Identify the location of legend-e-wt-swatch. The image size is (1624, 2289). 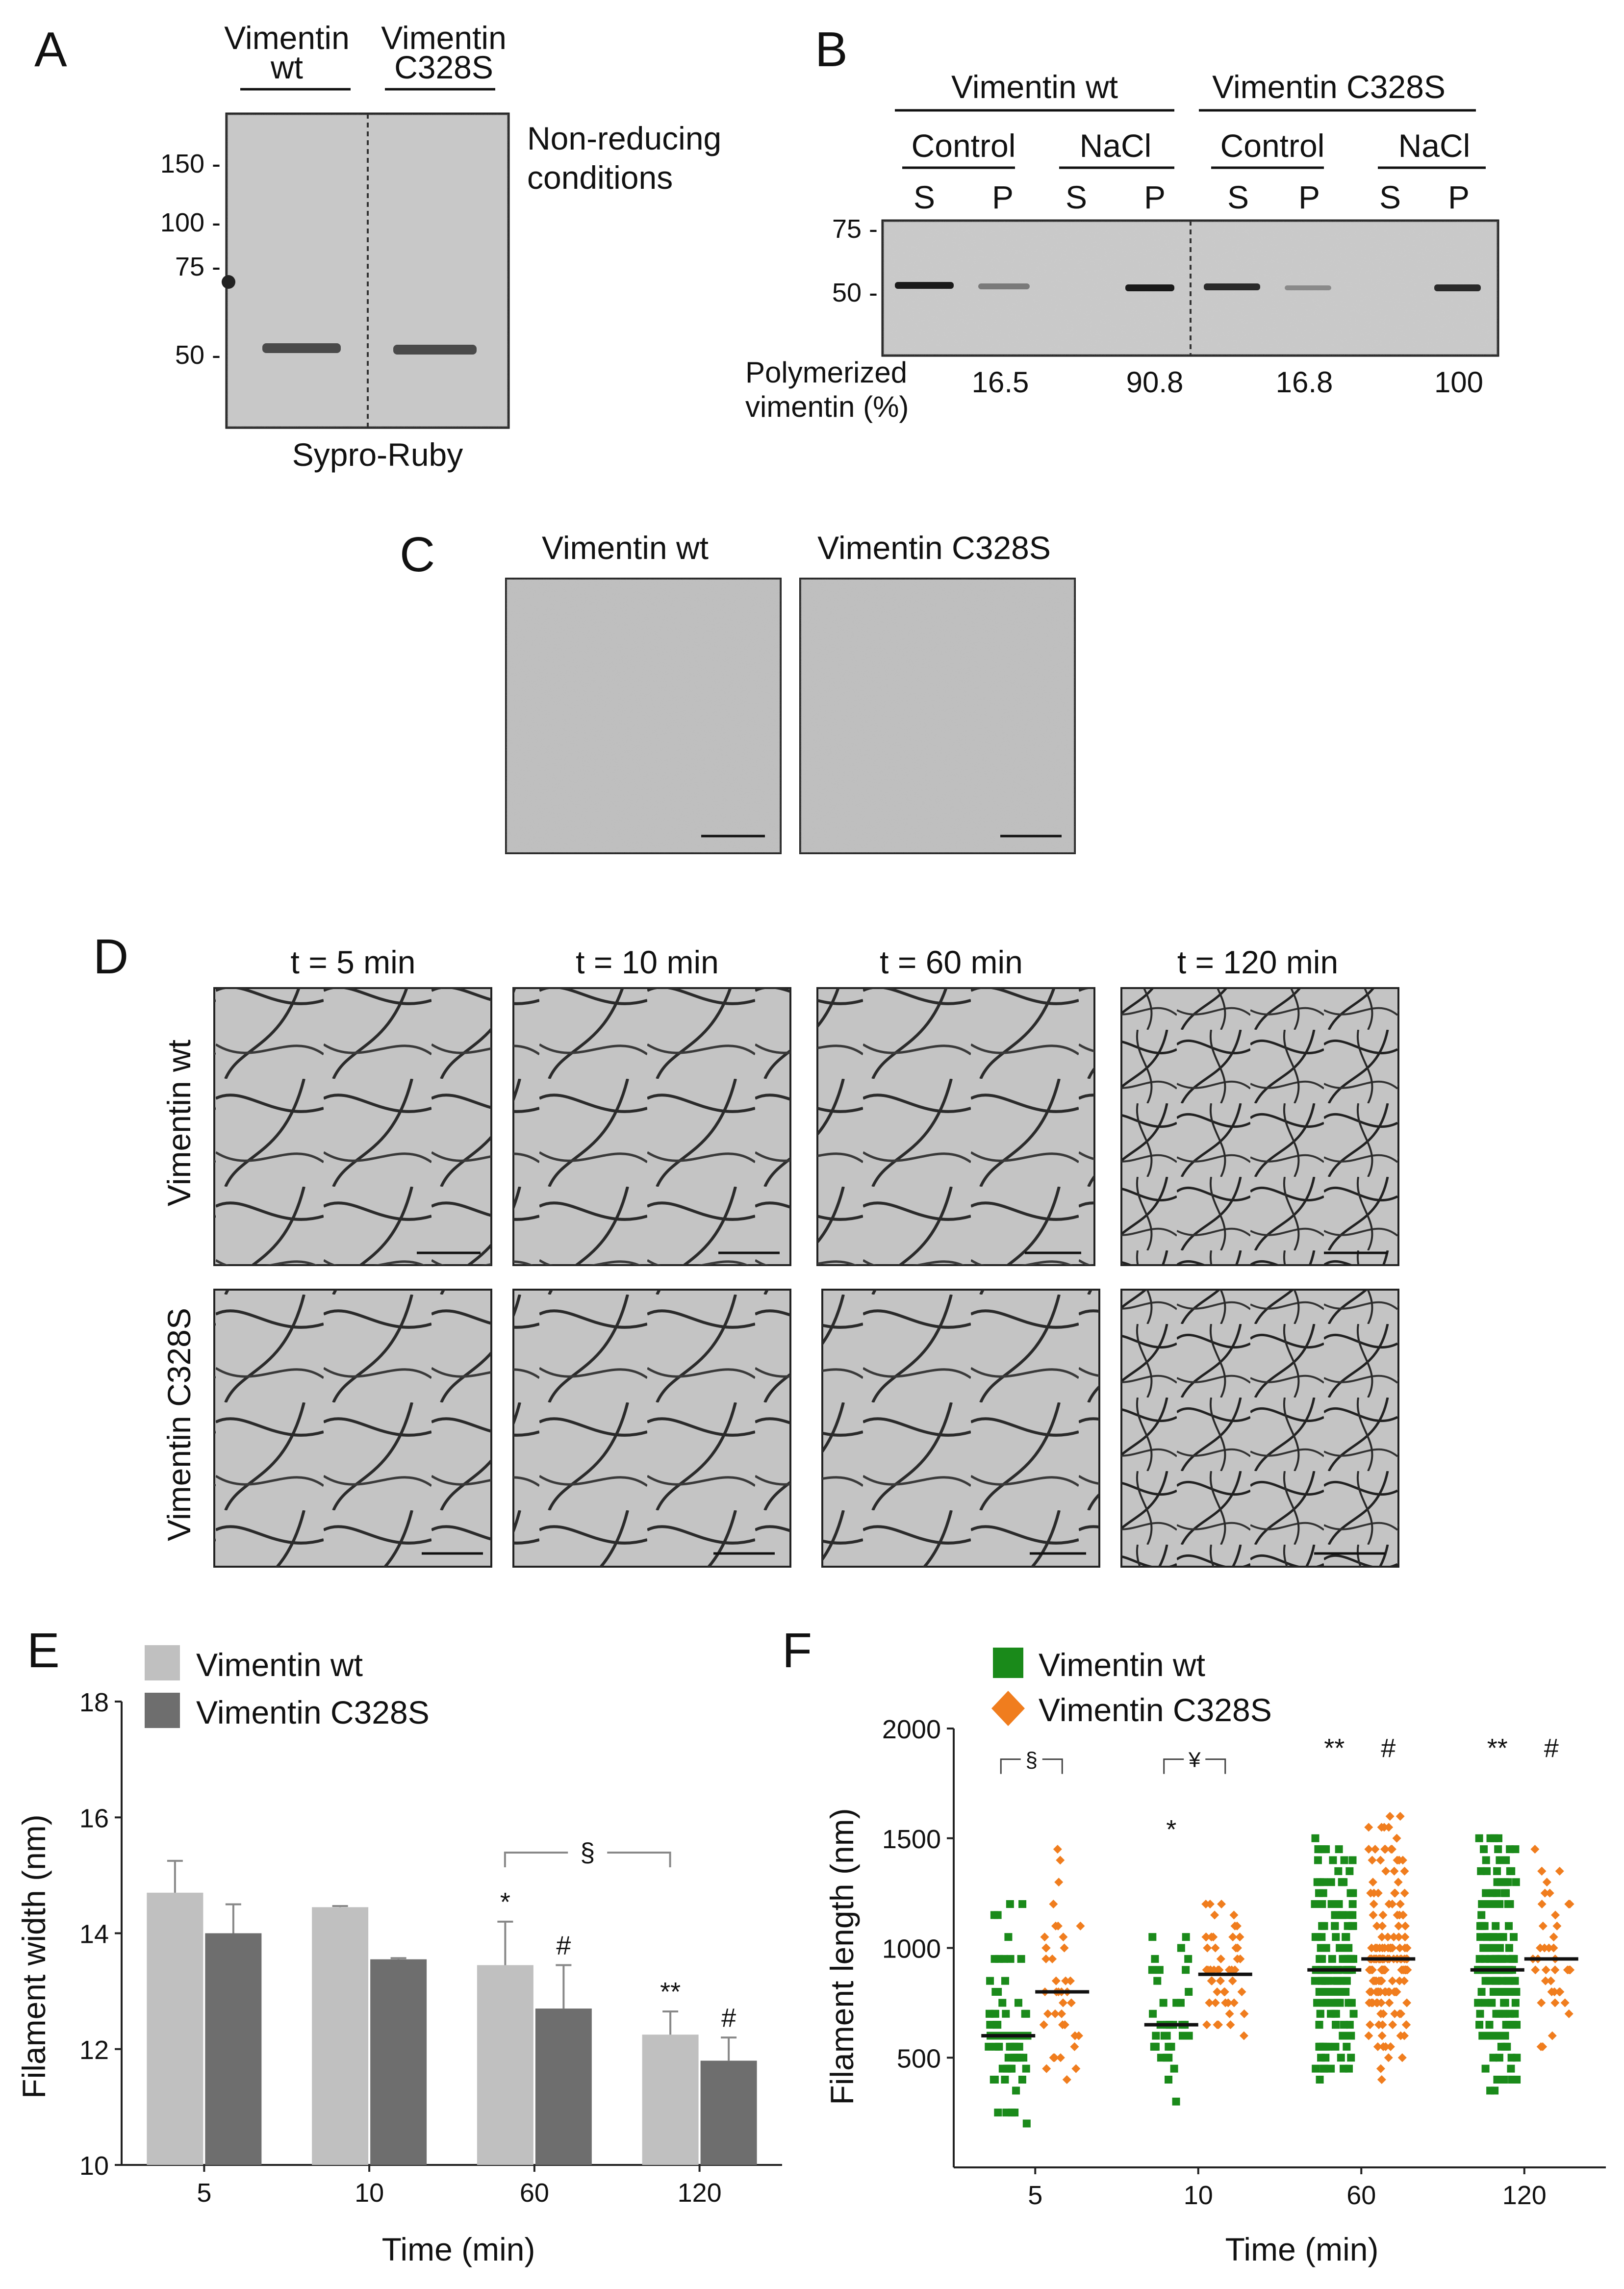
(162, 1662).